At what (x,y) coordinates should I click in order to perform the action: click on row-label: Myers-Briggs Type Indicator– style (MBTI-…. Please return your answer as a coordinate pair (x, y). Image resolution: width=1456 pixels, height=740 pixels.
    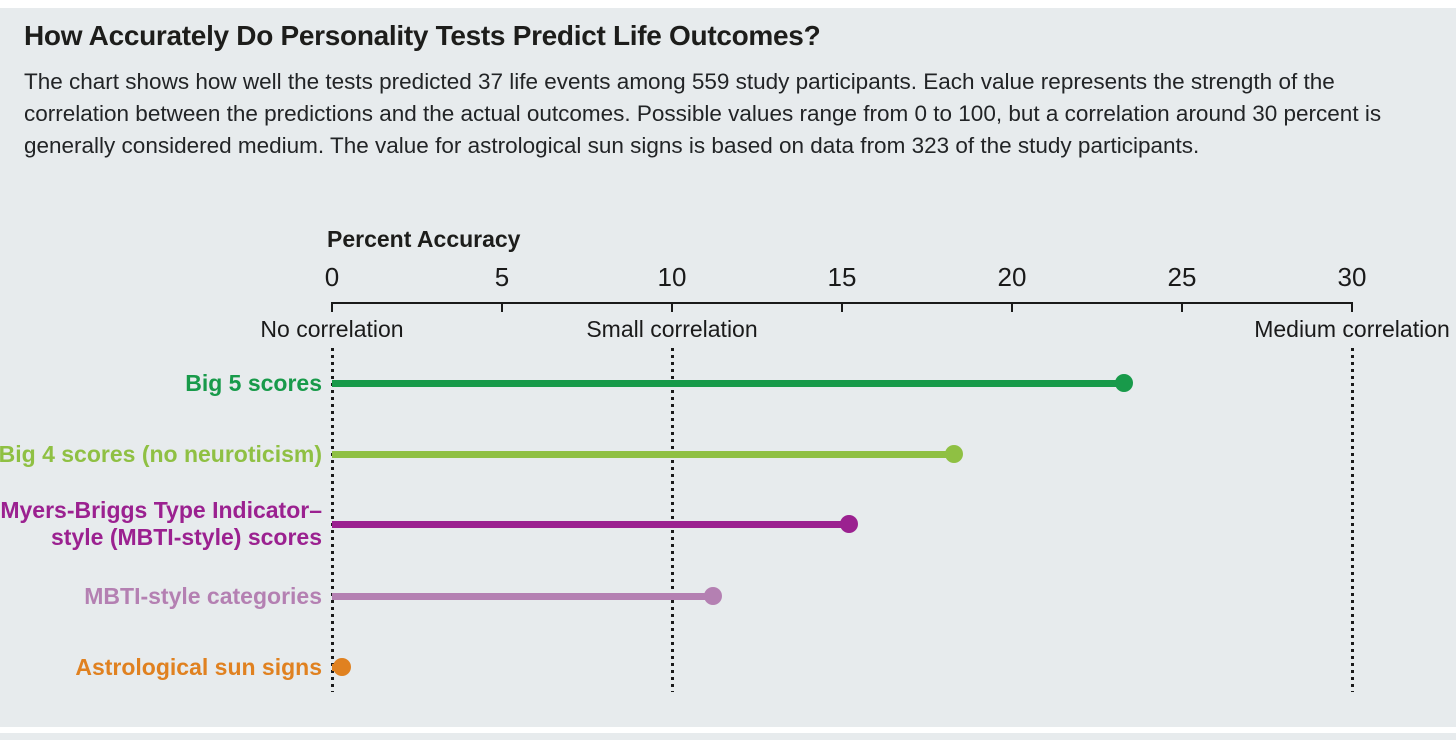
    Looking at the image, I should click on (161, 523).